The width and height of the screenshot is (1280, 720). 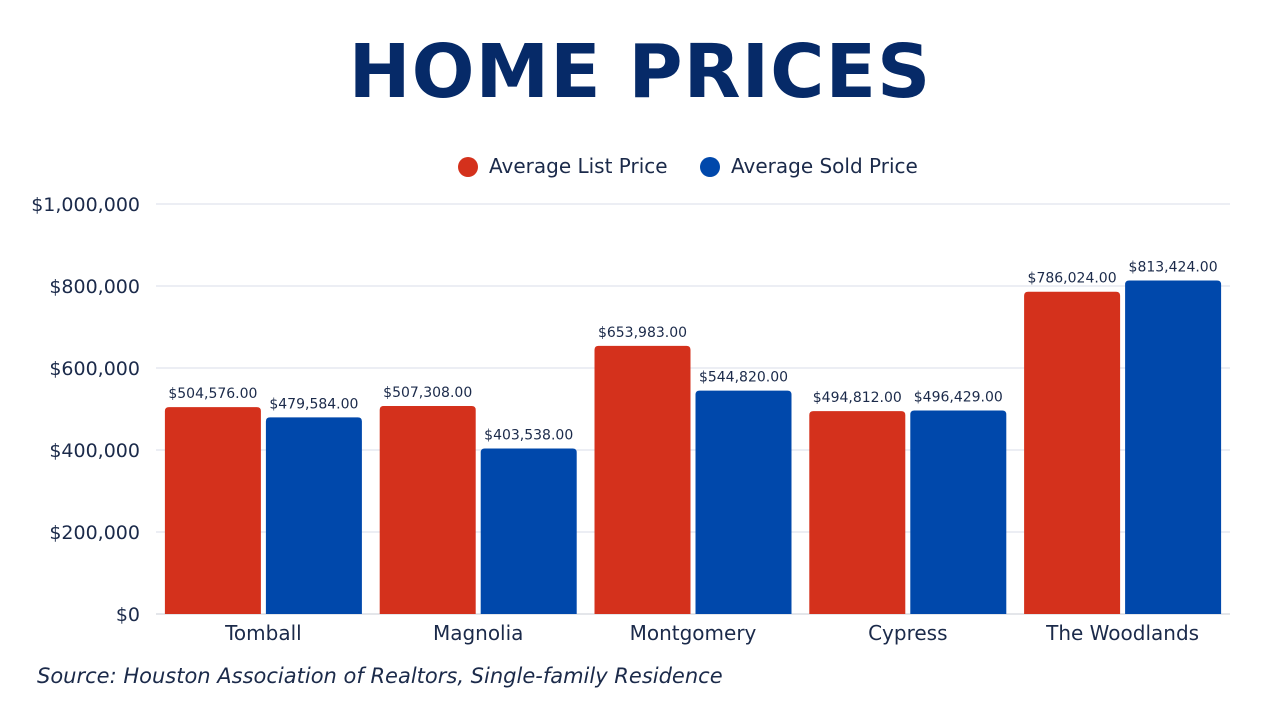 I want to click on y-tick-label: $0, so click(x=128, y=615).